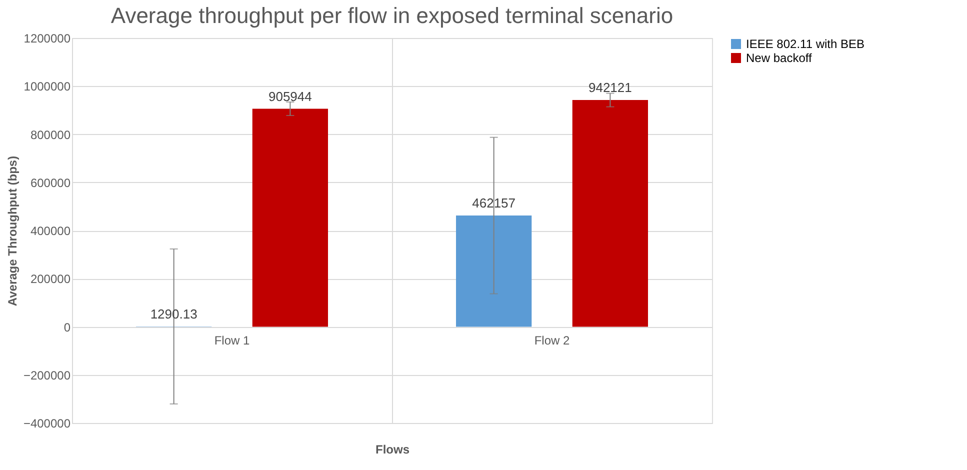 Image resolution: width=967 pixels, height=470 pixels. I want to click on y-tick-label: −400000, so click(47, 423).